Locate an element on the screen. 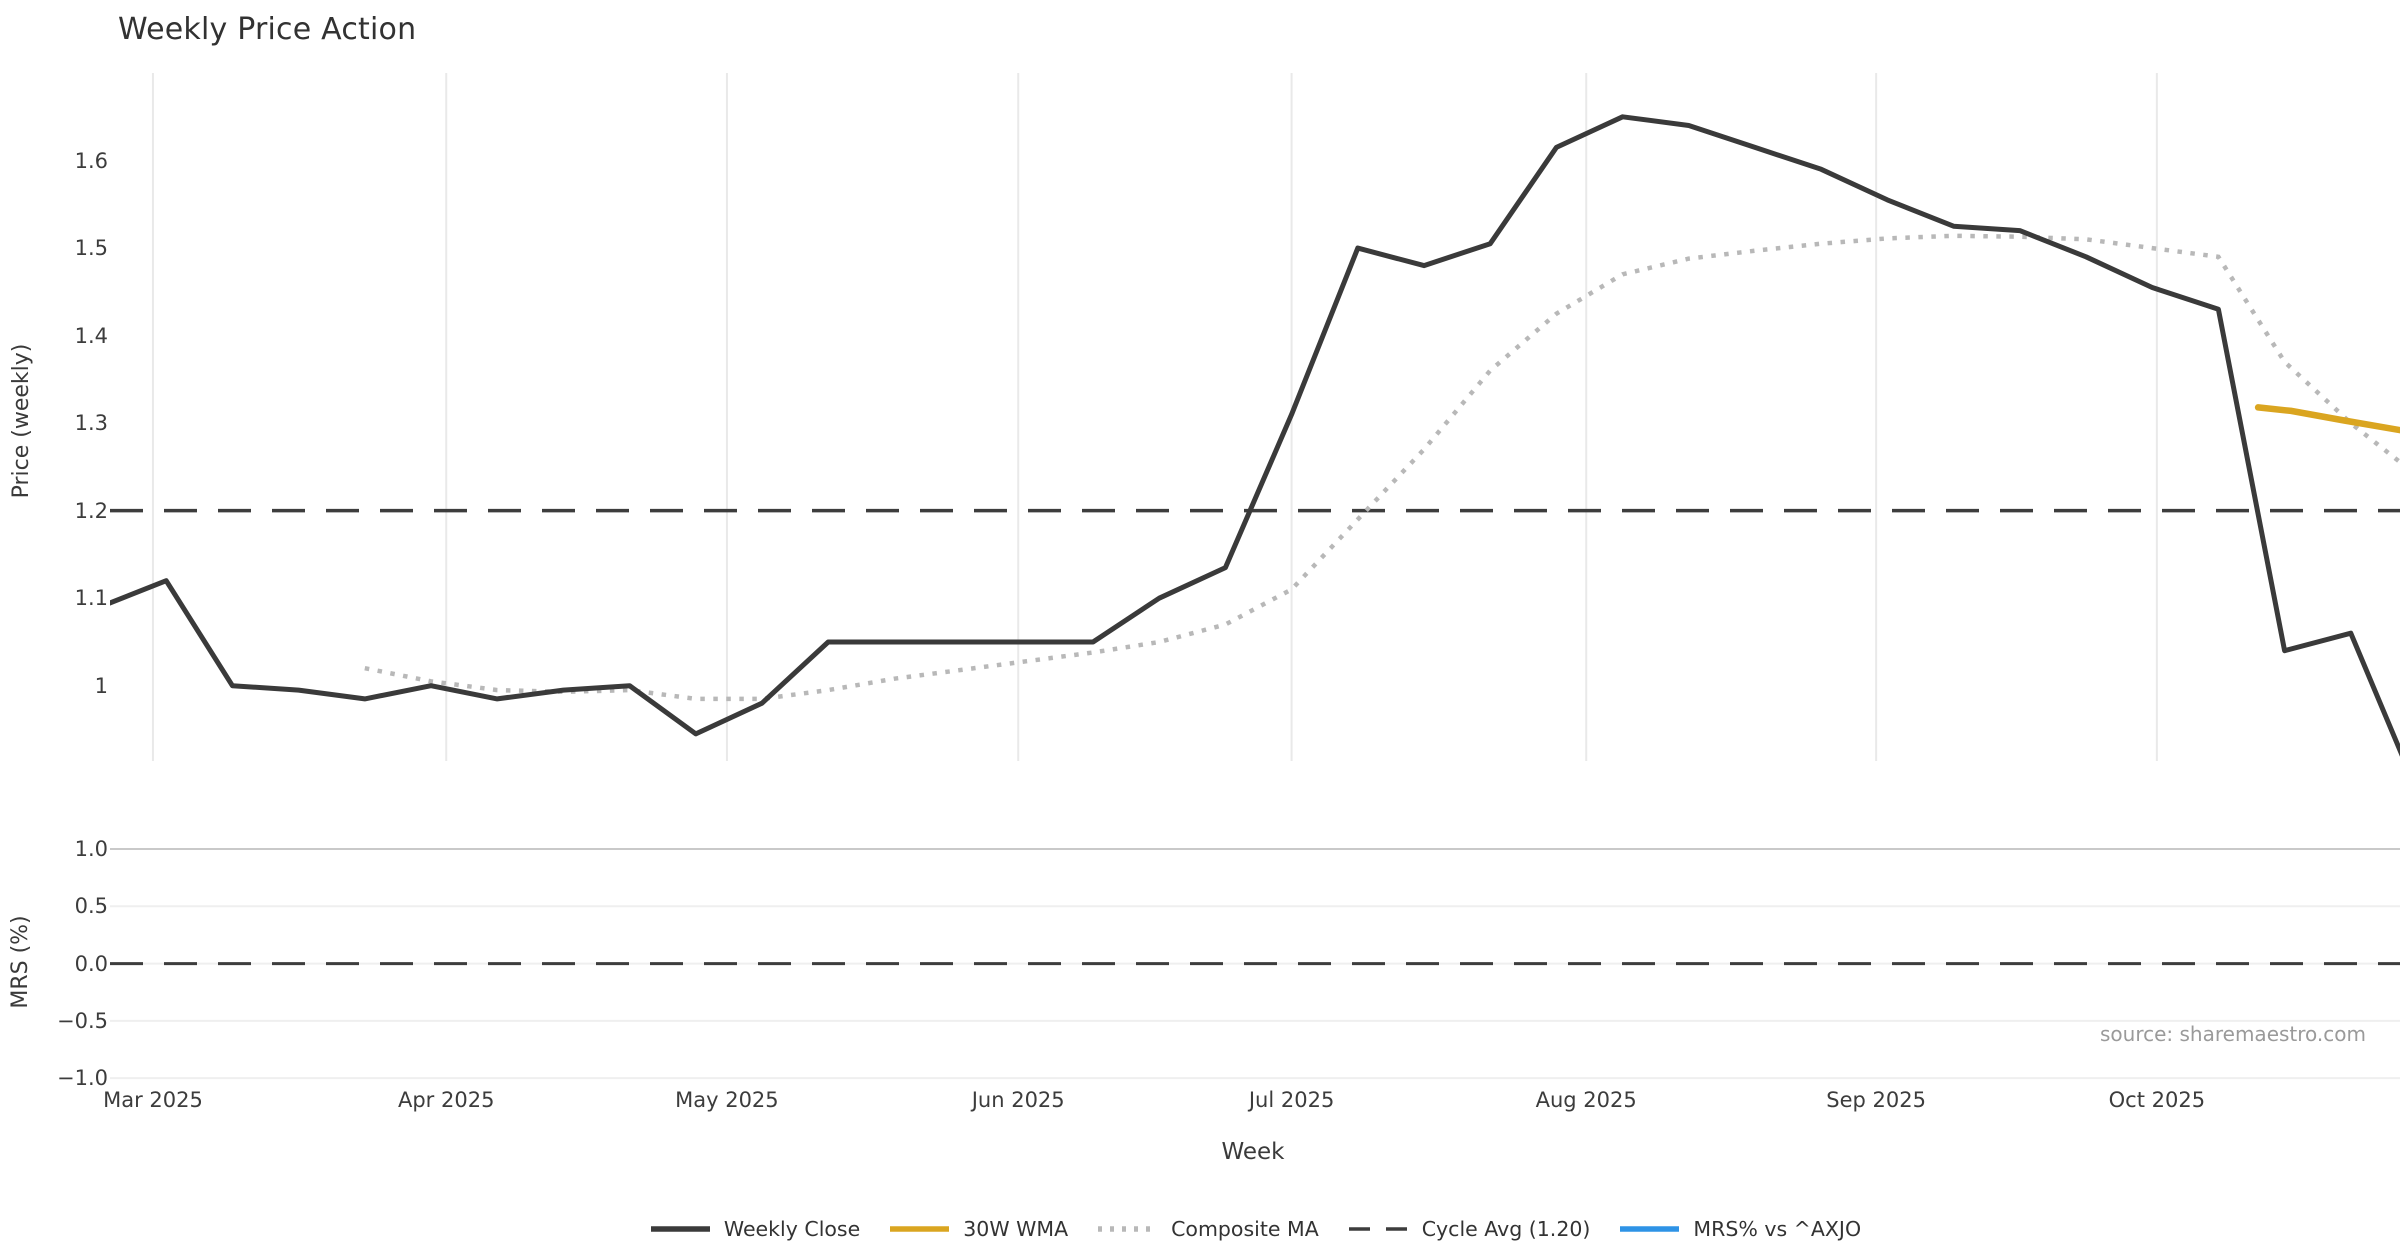 The image size is (2400, 1260). legend-swatch-dotted is located at coordinates (1128, 1229).